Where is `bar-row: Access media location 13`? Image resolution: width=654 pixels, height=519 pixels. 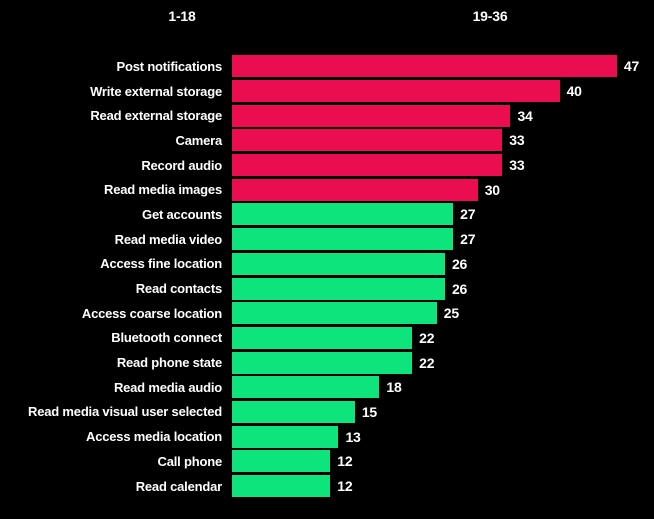 bar-row: Access media location 13 is located at coordinates (327, 436).